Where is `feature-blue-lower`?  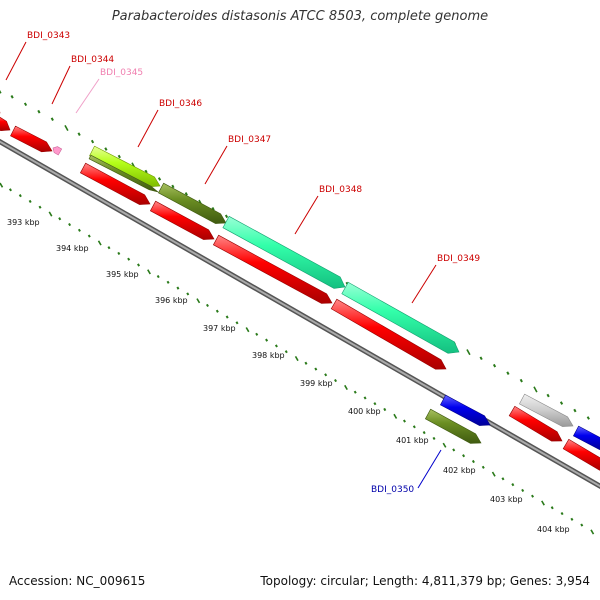 feature-blue-lower is located at coordinates (465, 410).